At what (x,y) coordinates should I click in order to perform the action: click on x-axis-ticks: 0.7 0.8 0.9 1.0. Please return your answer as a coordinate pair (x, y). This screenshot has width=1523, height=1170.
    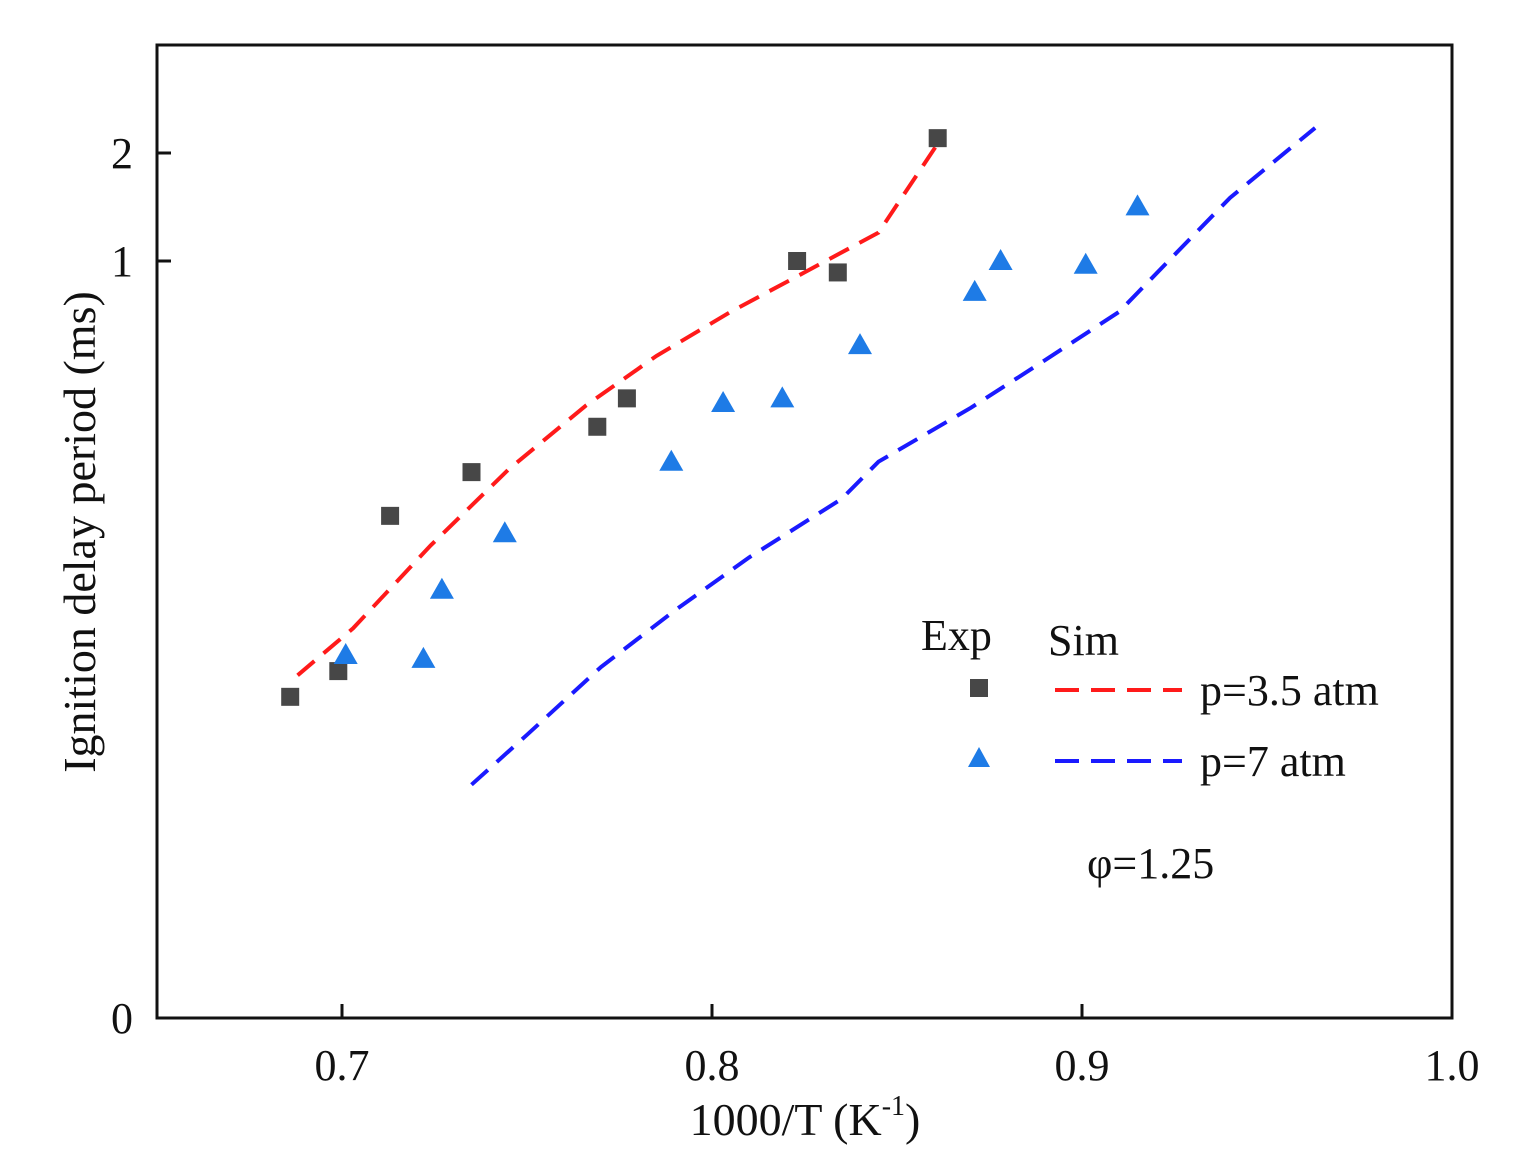
    Looking at the image, I should click on (897, 1047).